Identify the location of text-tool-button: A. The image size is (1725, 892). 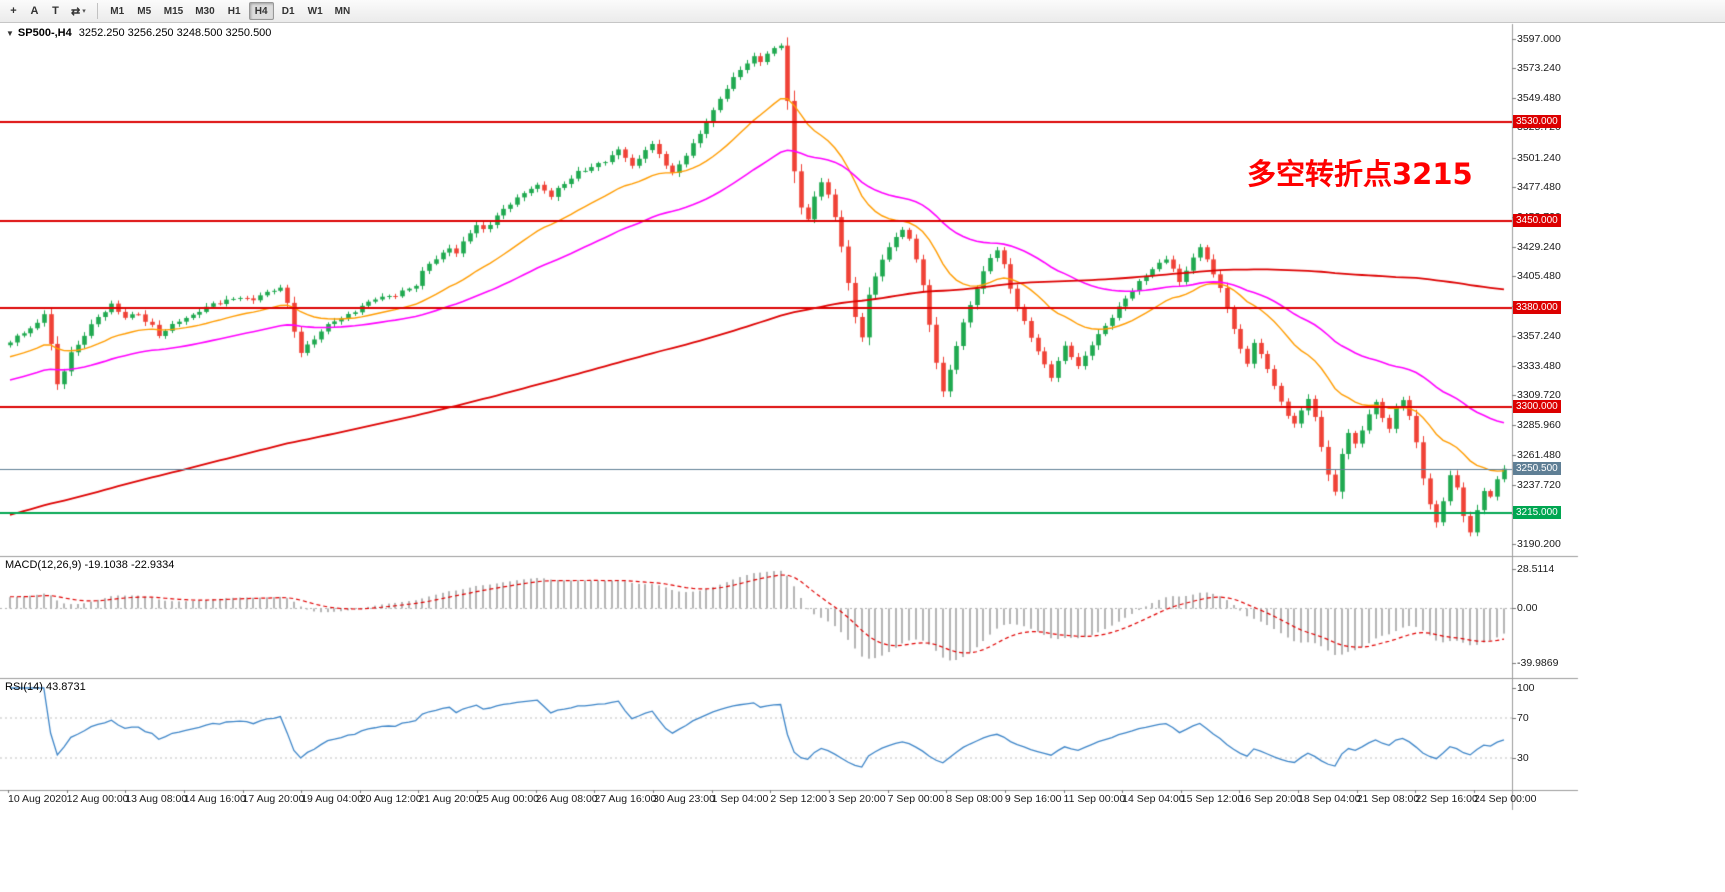
(34, 11).